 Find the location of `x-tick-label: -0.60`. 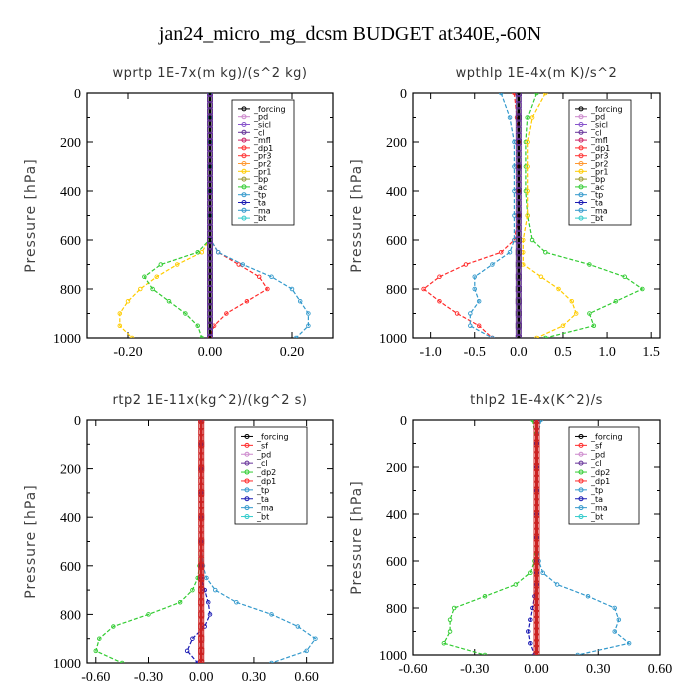

x-tick-label: -0.60 is located at coordinates (412, 669).